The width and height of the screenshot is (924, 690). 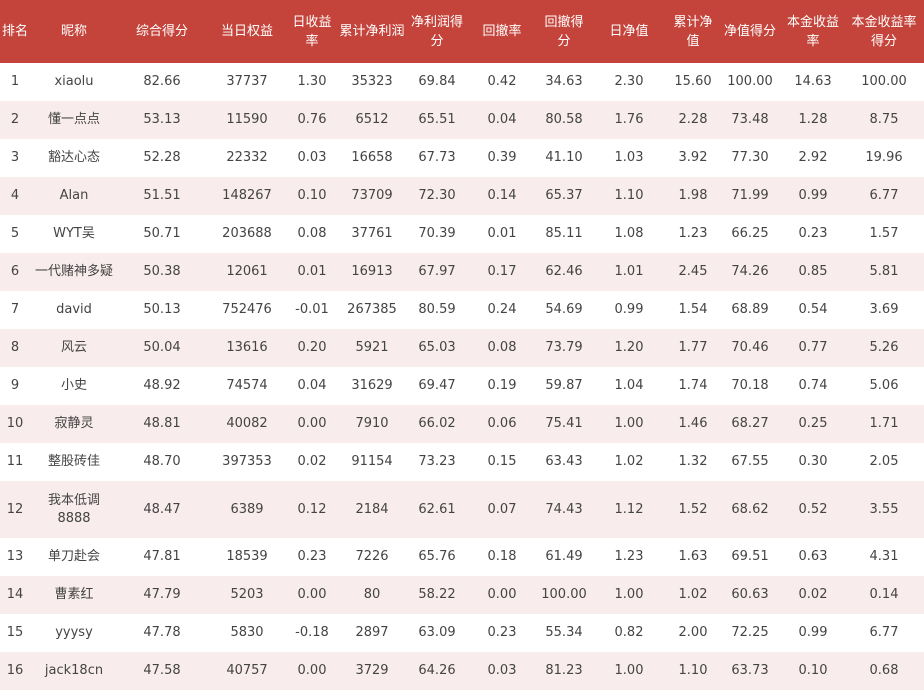 I want to click on table-cell: 0.03, so click(x=312, y=157).